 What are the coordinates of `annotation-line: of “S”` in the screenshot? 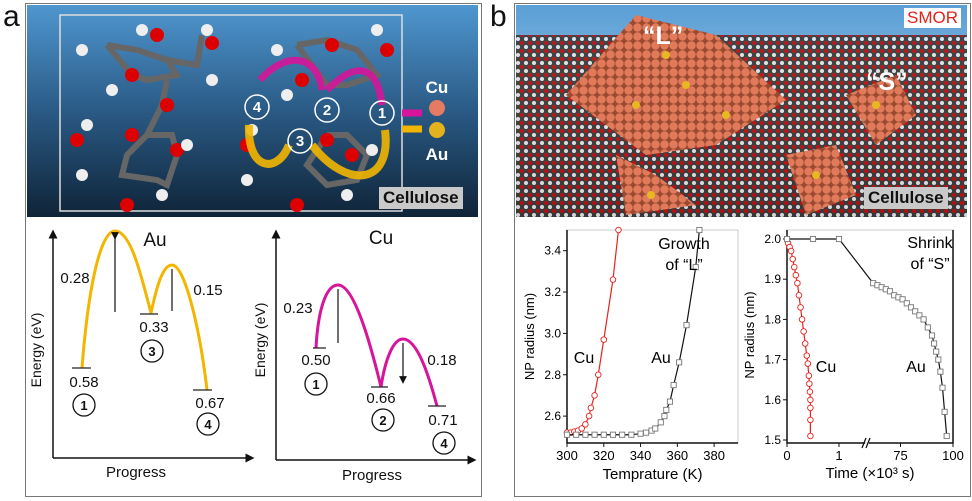 It's located at (929, 264).